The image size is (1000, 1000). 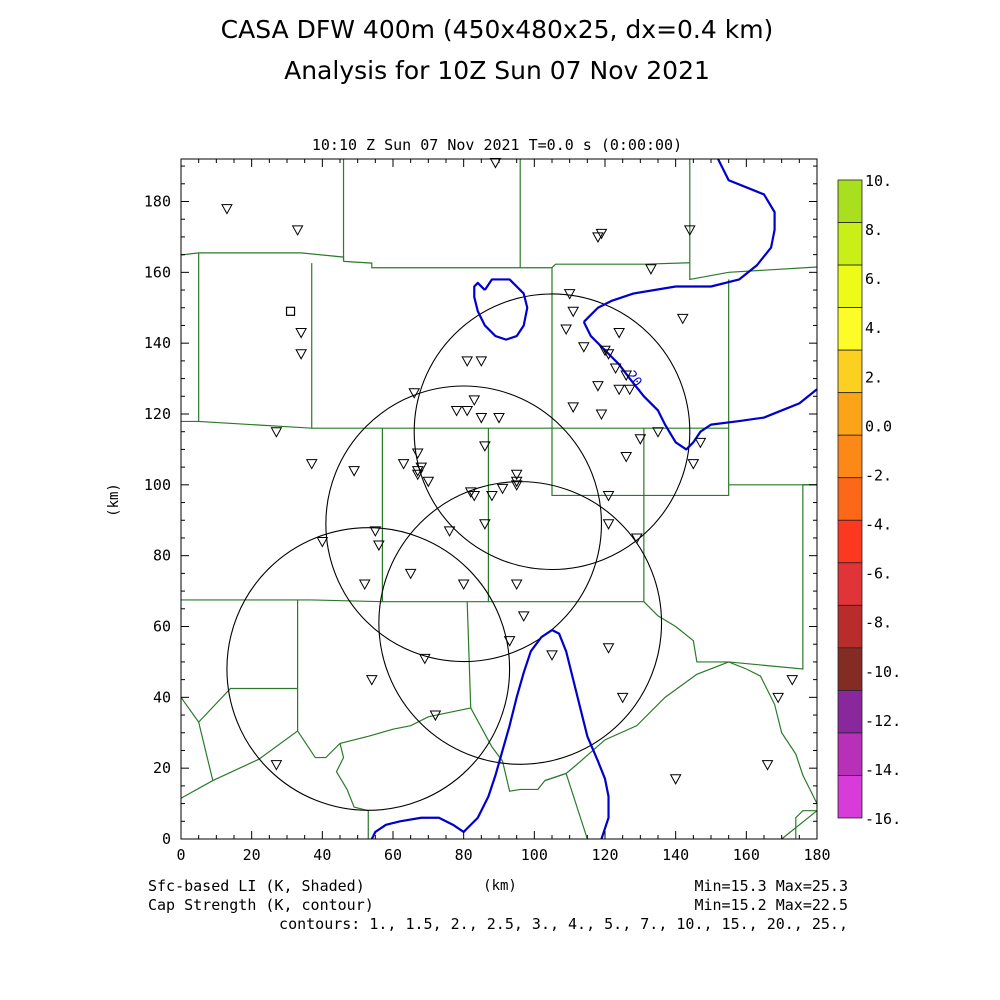 I want to click on y-tick-label: 180, so click(x=157, y=202).